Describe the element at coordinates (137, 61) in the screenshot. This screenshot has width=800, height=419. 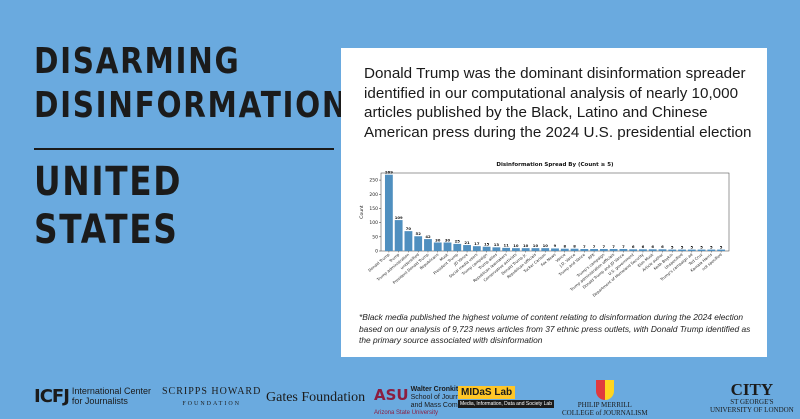
I see `title-line-1: DISARMING` at that location.